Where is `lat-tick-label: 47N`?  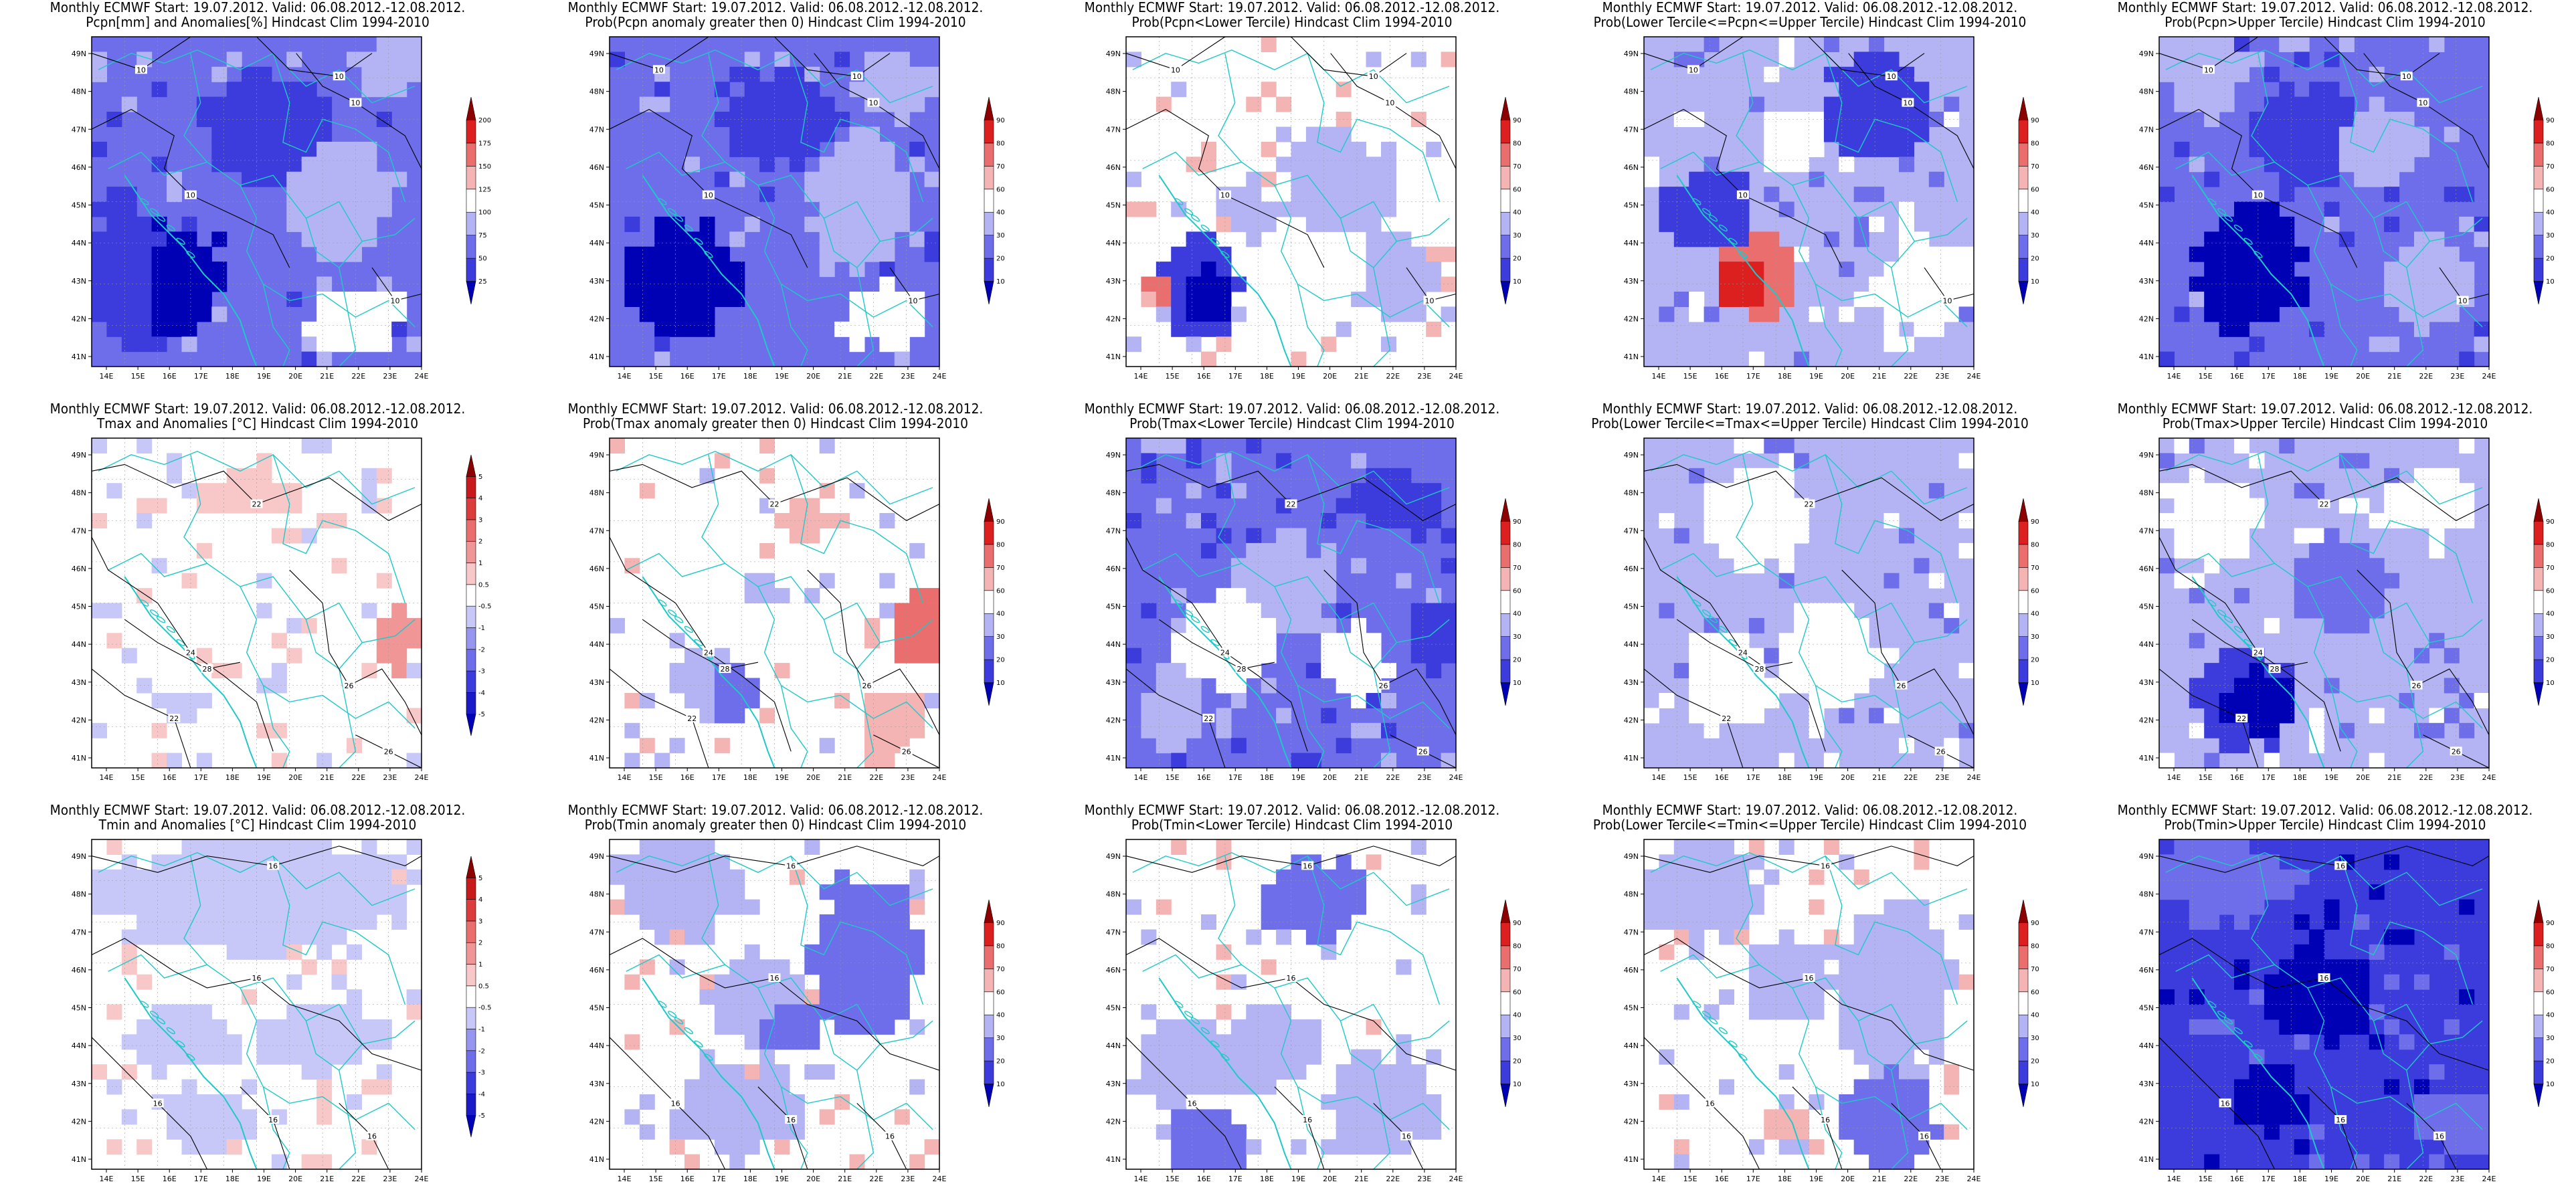 lat-tick-label: 47N is located at coordinates (2146, 129).